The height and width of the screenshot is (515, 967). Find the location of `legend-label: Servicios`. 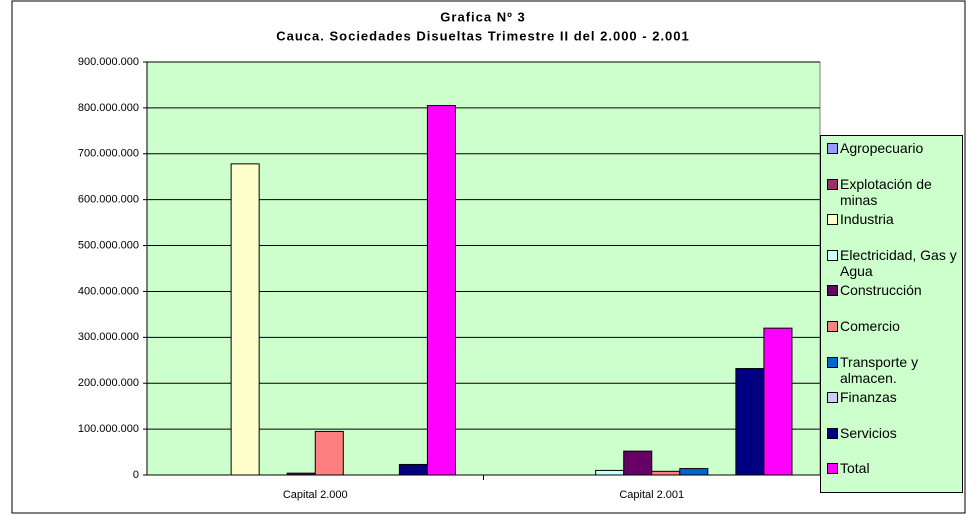

legend-label: Servicios is located at coordinates (868, 432).